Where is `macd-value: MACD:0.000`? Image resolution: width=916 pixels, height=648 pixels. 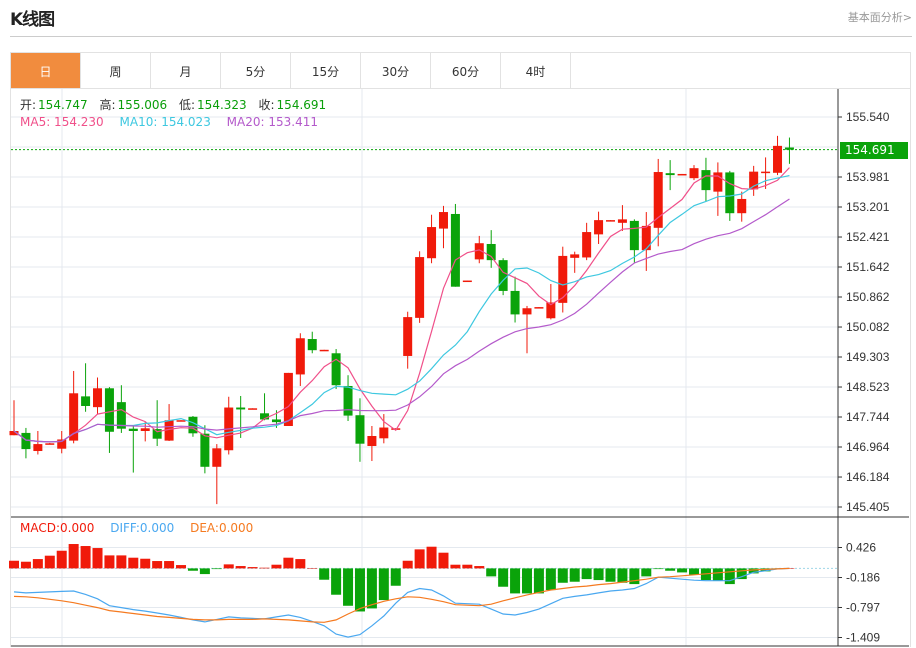
macd-value: MACD:0.000 is located at coordinates (57, 528).